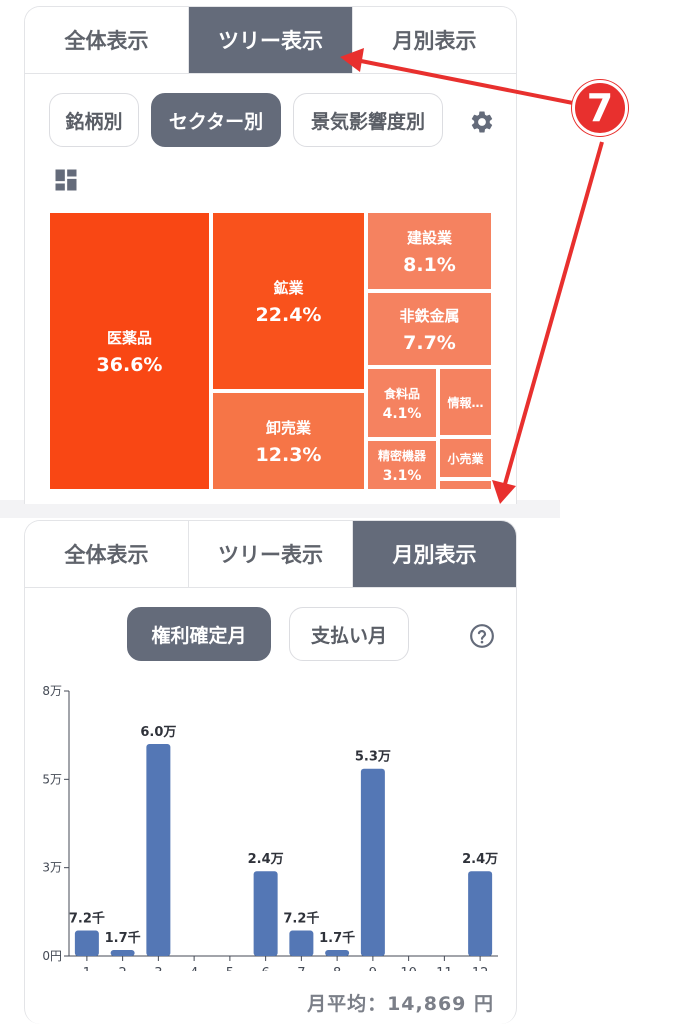 The image size is (682, 1024). Describe the element at coordinates (401, 455) in the screenshot. I see `tile-name: 精密機器` at that location.